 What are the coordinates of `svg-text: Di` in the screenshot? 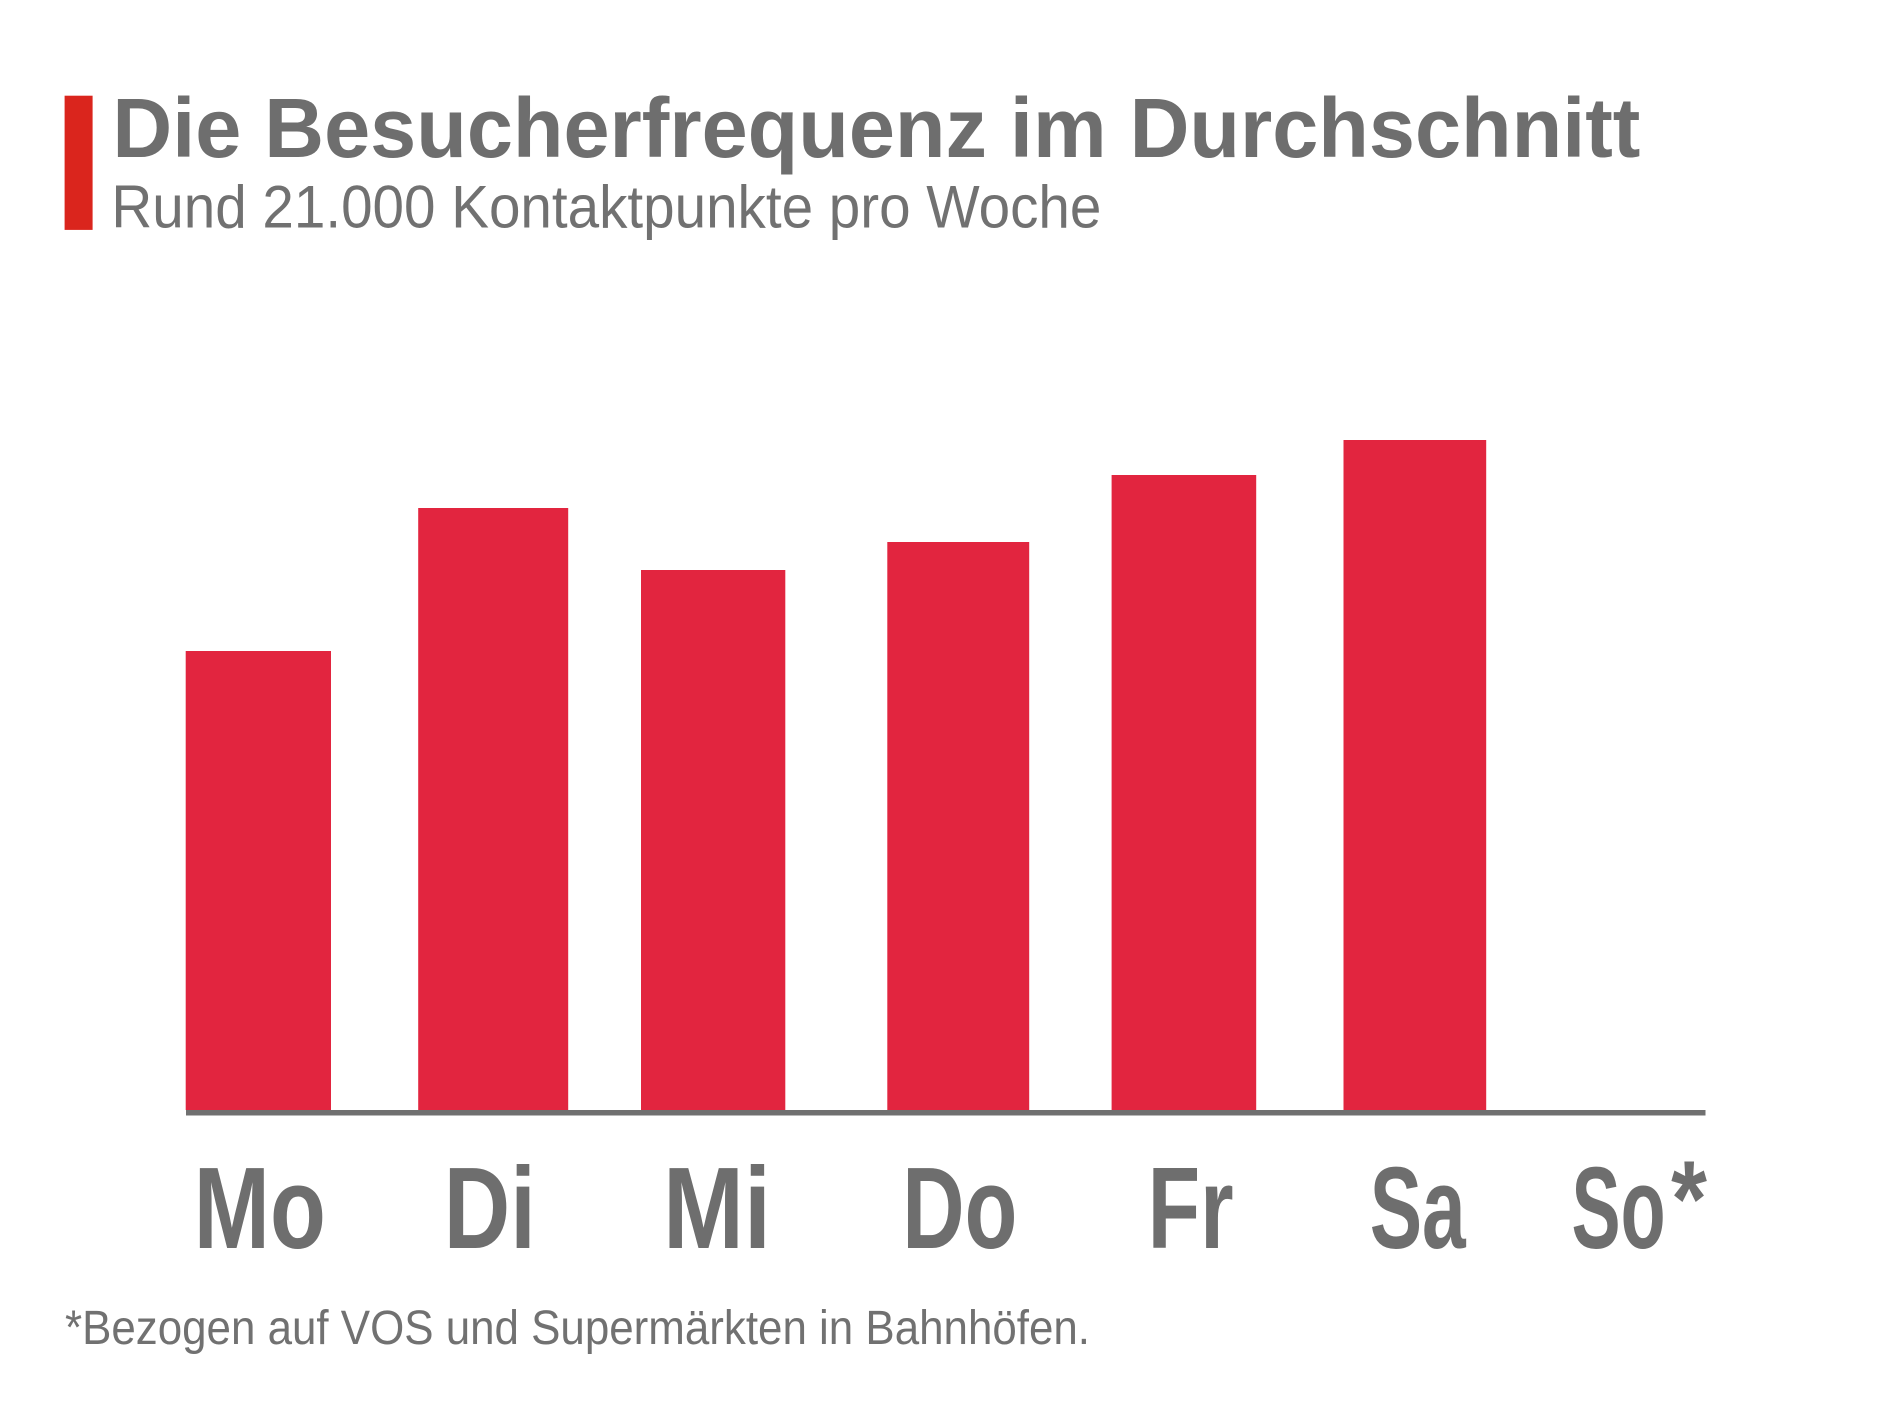 It's located at (490, 1208).